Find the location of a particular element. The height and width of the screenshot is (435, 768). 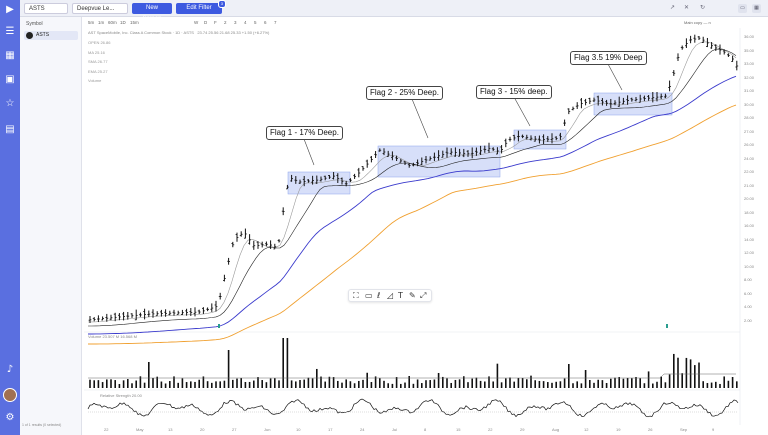

comment-icon: ▭ is located at coordinates (369, 295).